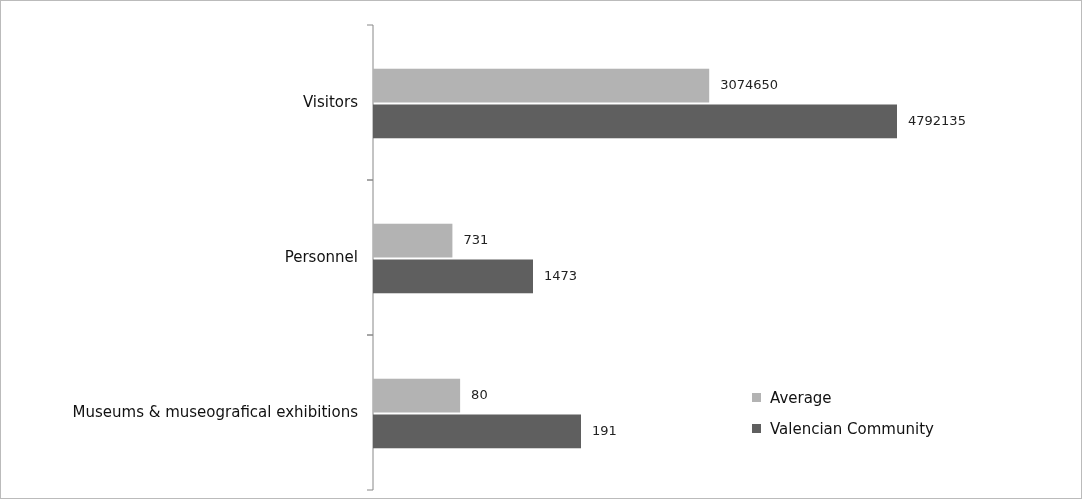 This screenshot has width=1082, height=499. What do you see at coordinates (479, 395) in the screenshot?
I see `data-label: 80` at bounding box center [479, 395].